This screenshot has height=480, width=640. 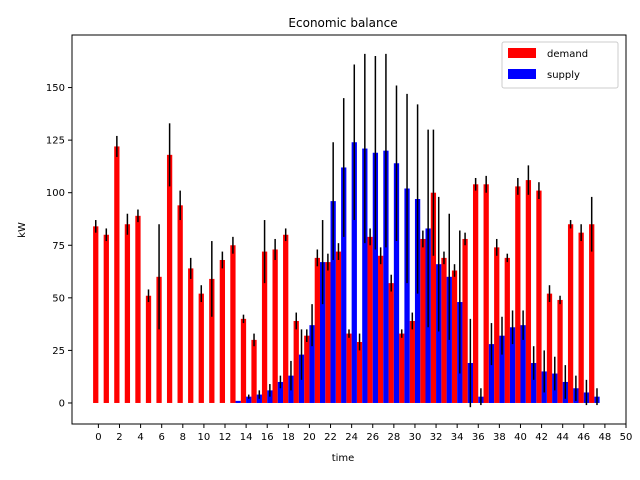 I want to click on x-tick-label-50: 50, so click(x=626, y=437).